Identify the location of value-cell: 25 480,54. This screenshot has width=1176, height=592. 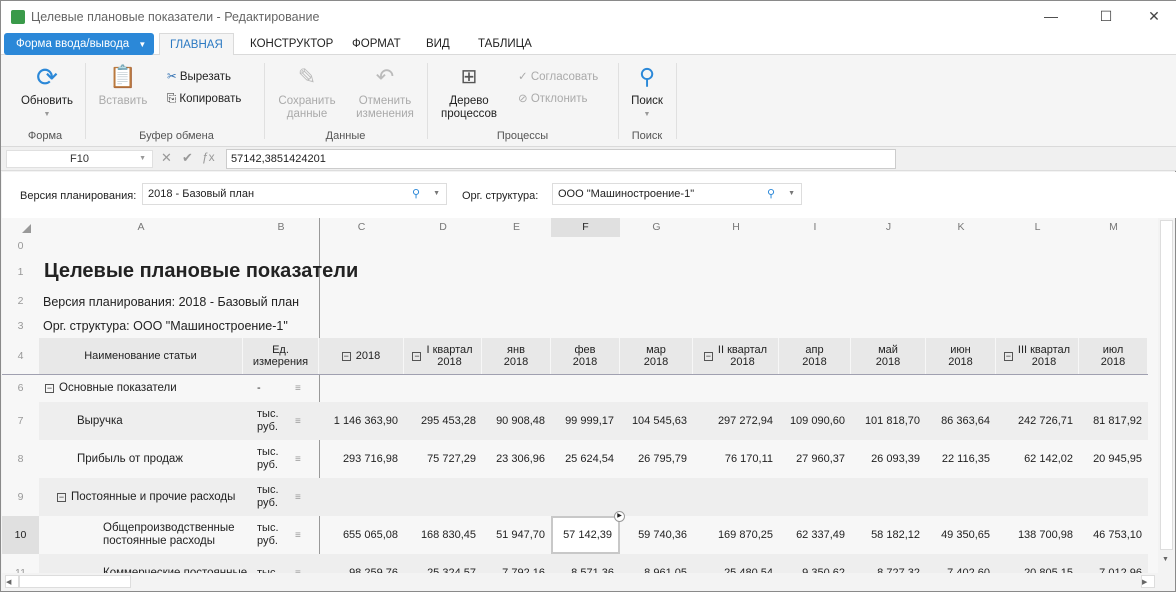
(748, 570).